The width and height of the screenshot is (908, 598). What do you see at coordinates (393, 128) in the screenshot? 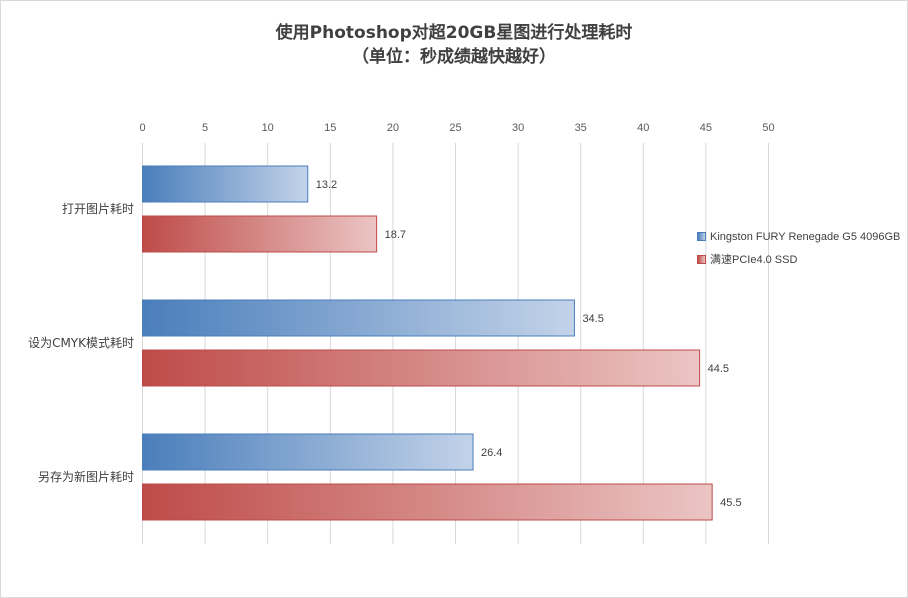
I see `x-tick-label: 20` at bounding box center [393, 128].